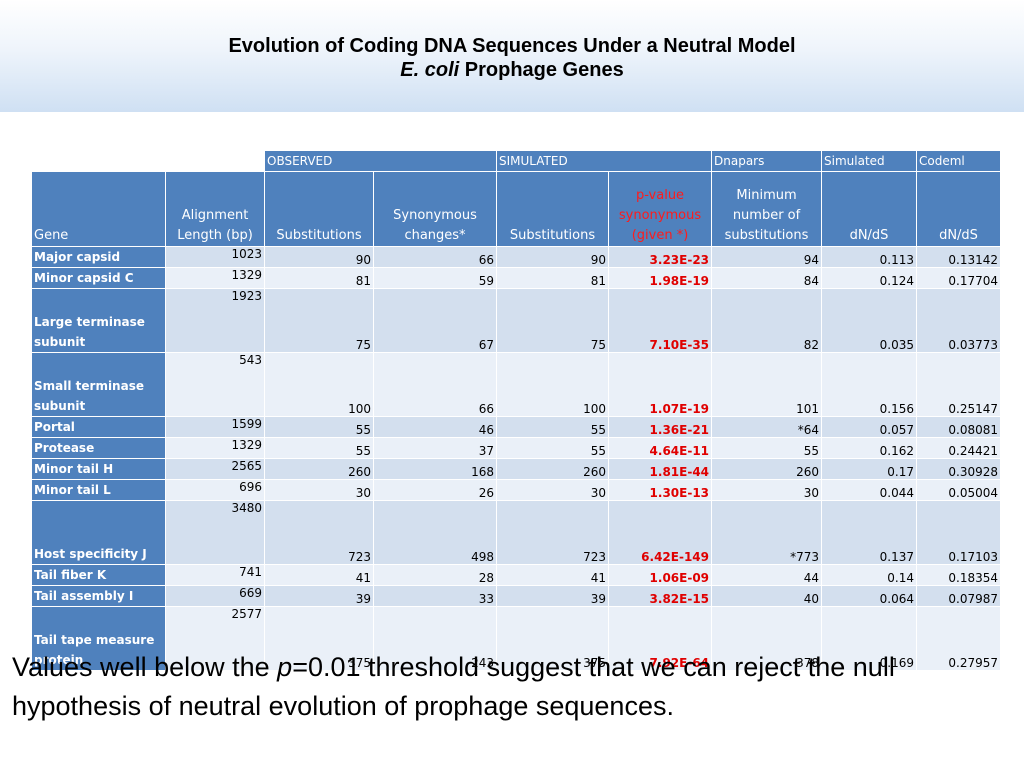 The height and width of the screenshot is (768, 1024). What do you see at coordinates (767, 320) in the screenshot?
I see `cell-min-substitutions: 82` at bounding box center [767, 320].